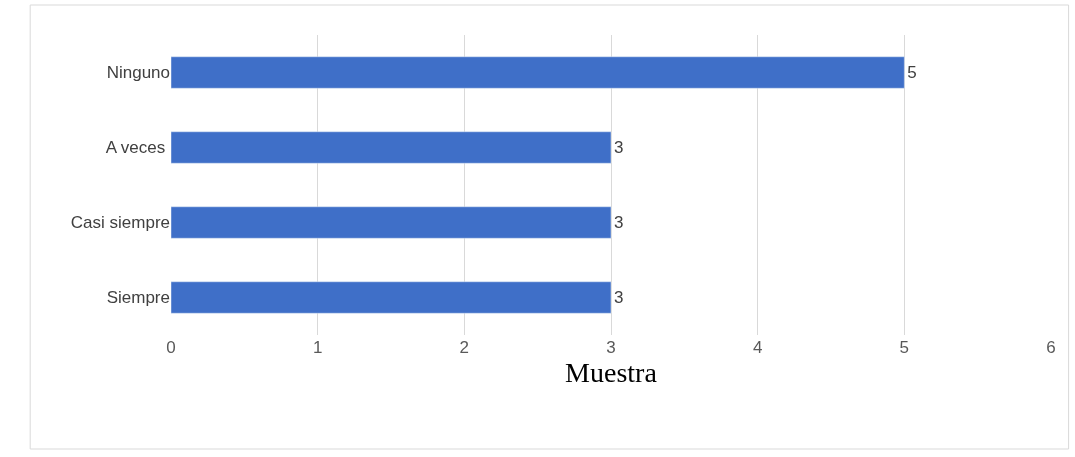 The image size is (1075, 457). I want to click on x-tick-label: 3, so click(611, 347).